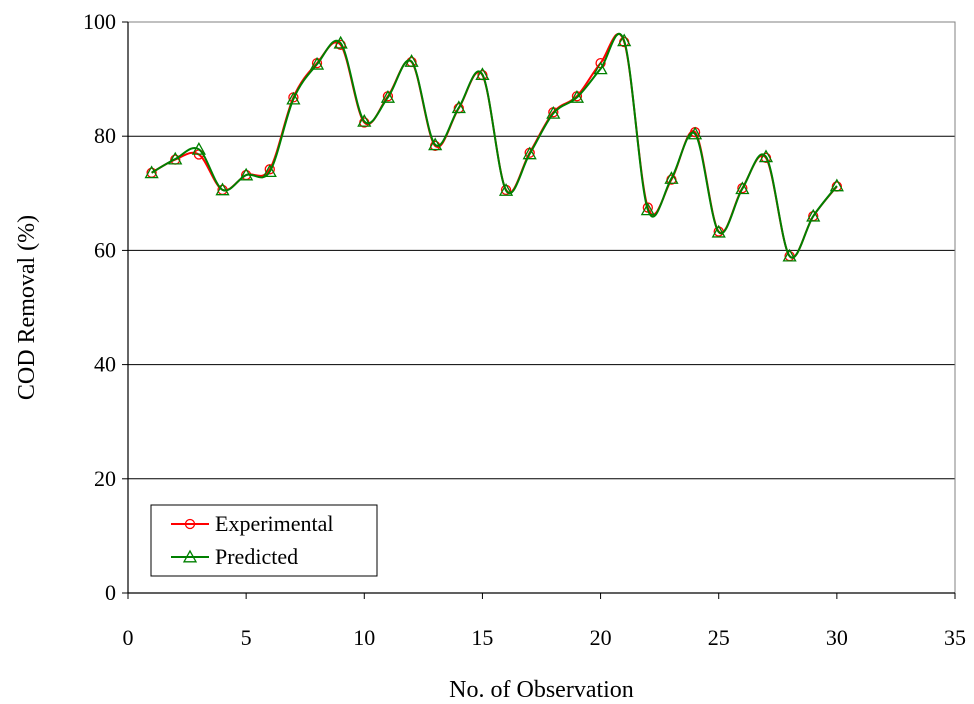 This screenshot has width=974, height=704. Describe the element at coordinates (256, 556) in the screenshot. I see `legend-label: Predicted` at that location.